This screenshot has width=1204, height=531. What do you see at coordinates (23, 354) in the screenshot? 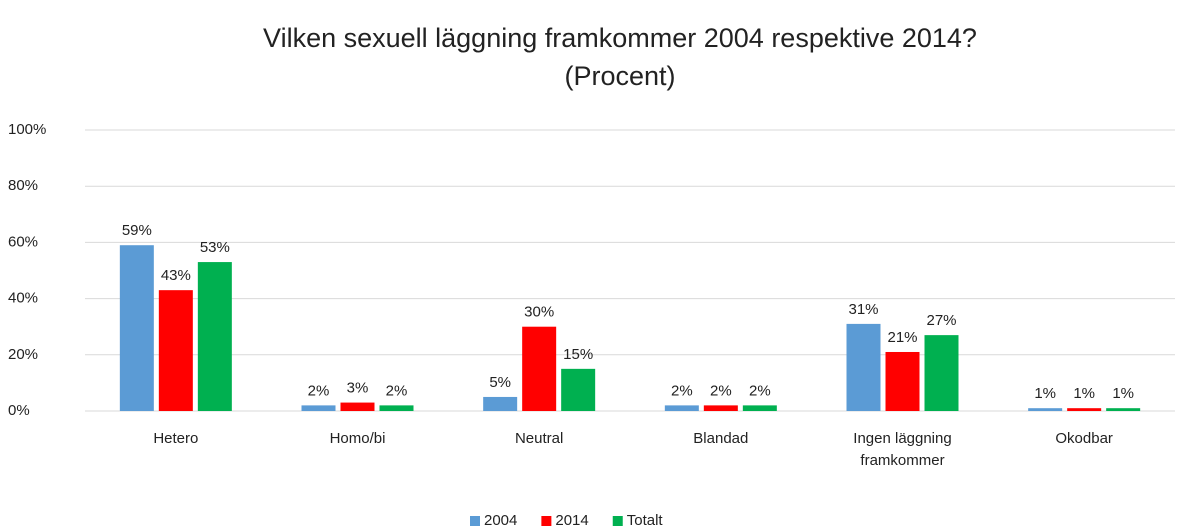
I see `y-tick-label: 20%` at bounding box center [23, 354].